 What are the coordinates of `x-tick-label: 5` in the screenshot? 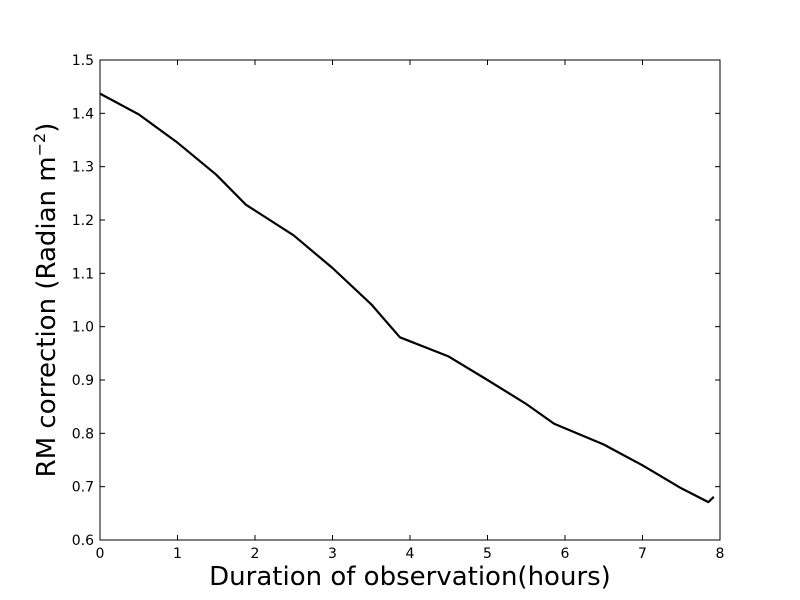 It's located at (487, 554).